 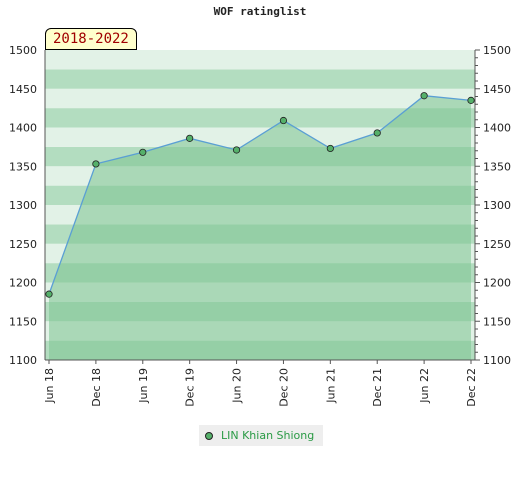 I want to click on y-tick-label-right: 1150, so click(x=497, y=321).